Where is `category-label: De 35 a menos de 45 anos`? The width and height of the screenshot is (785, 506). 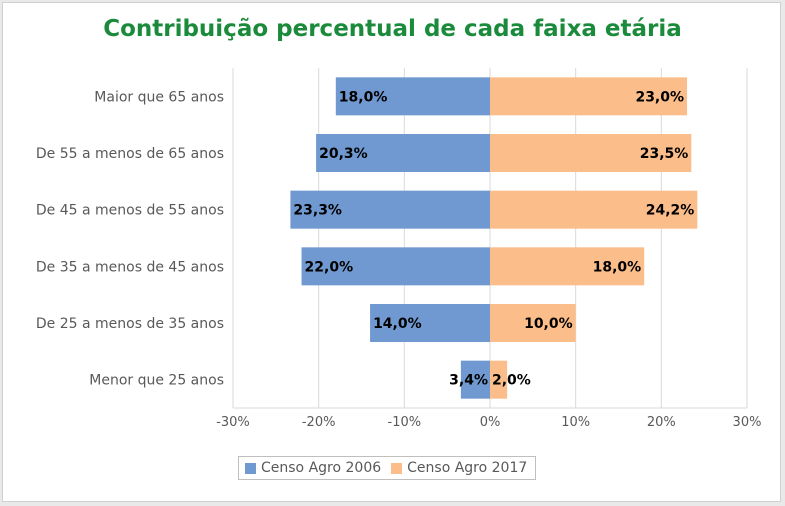 category-label: De 35 a menos de 45 anos is located at coordinates (130, 267).